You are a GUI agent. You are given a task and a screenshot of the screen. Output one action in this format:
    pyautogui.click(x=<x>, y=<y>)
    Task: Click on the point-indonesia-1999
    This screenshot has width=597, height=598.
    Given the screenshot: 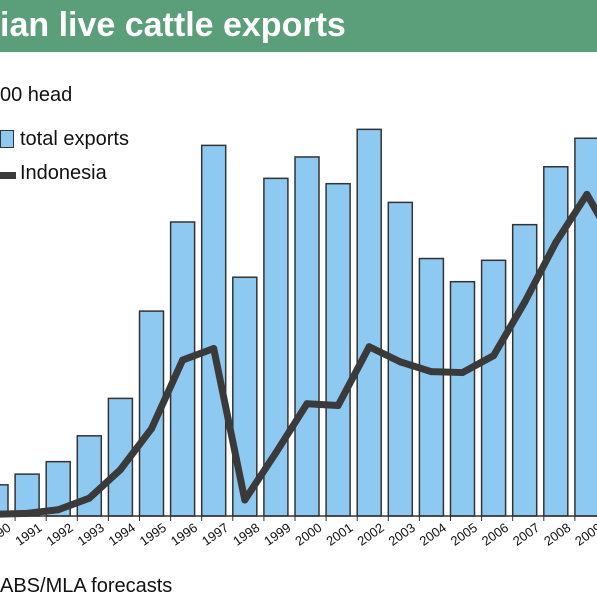 What is the action you would take?
    pyautogui.click(x=276, y=453)
    